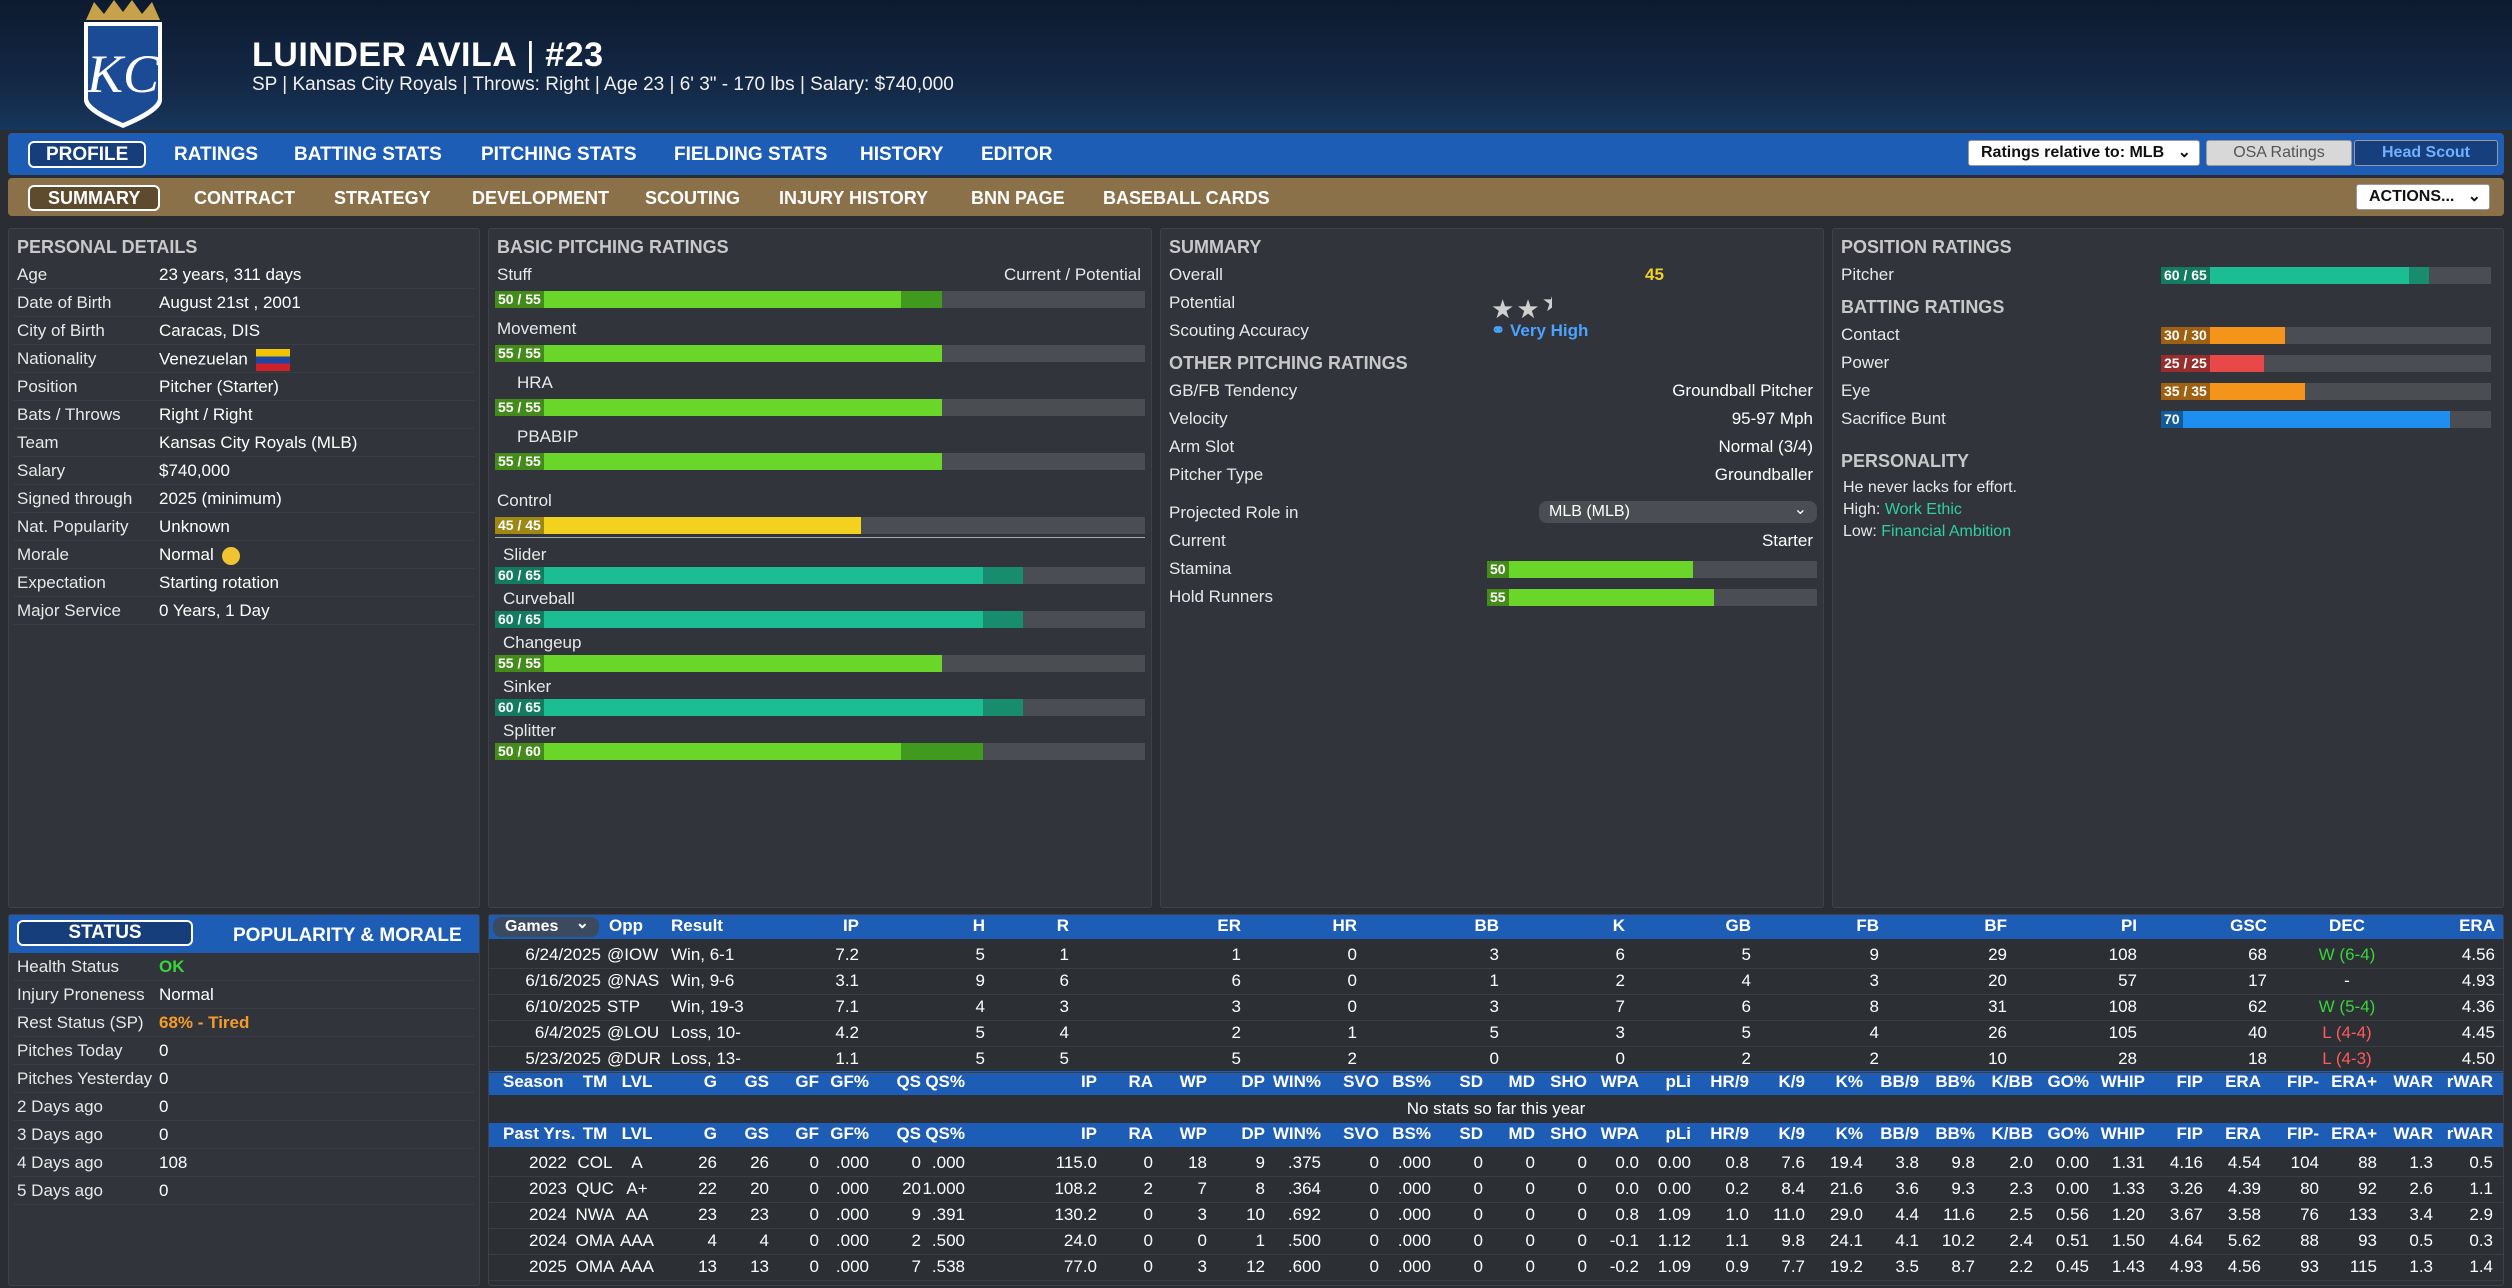 Image resolution: width=2512 pixels, height=1288 pixels. What do you see at coordinates (2423, 197) in the screenshot?
I see `actions-dropdown: ACTIONS... ⌄` at bounding box center [2423, 197].